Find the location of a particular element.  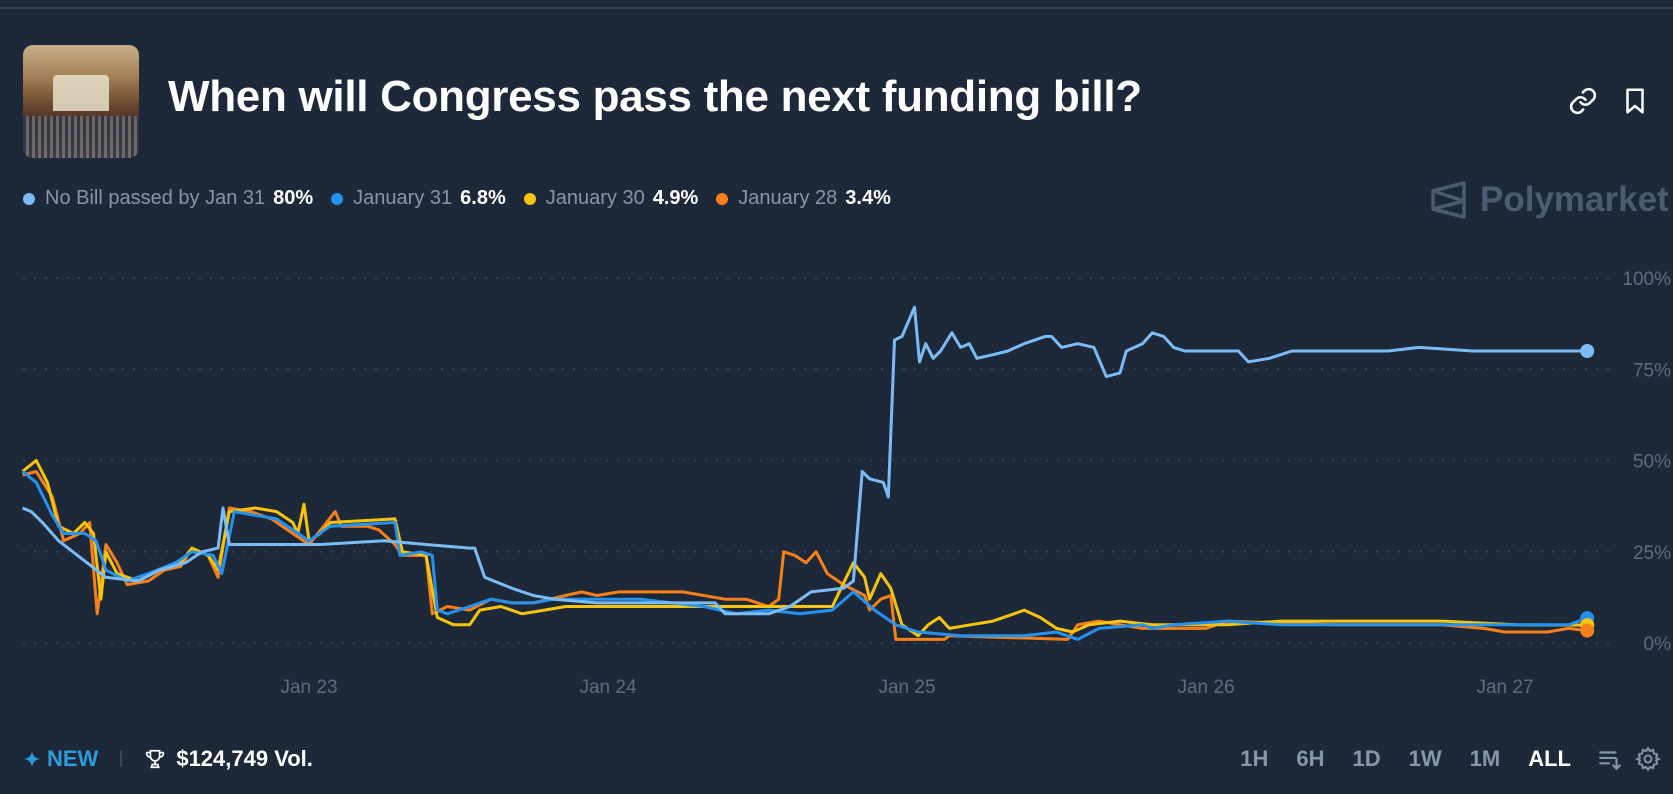

volume: $124,749 Vol. is located at coordinates (244, 758).